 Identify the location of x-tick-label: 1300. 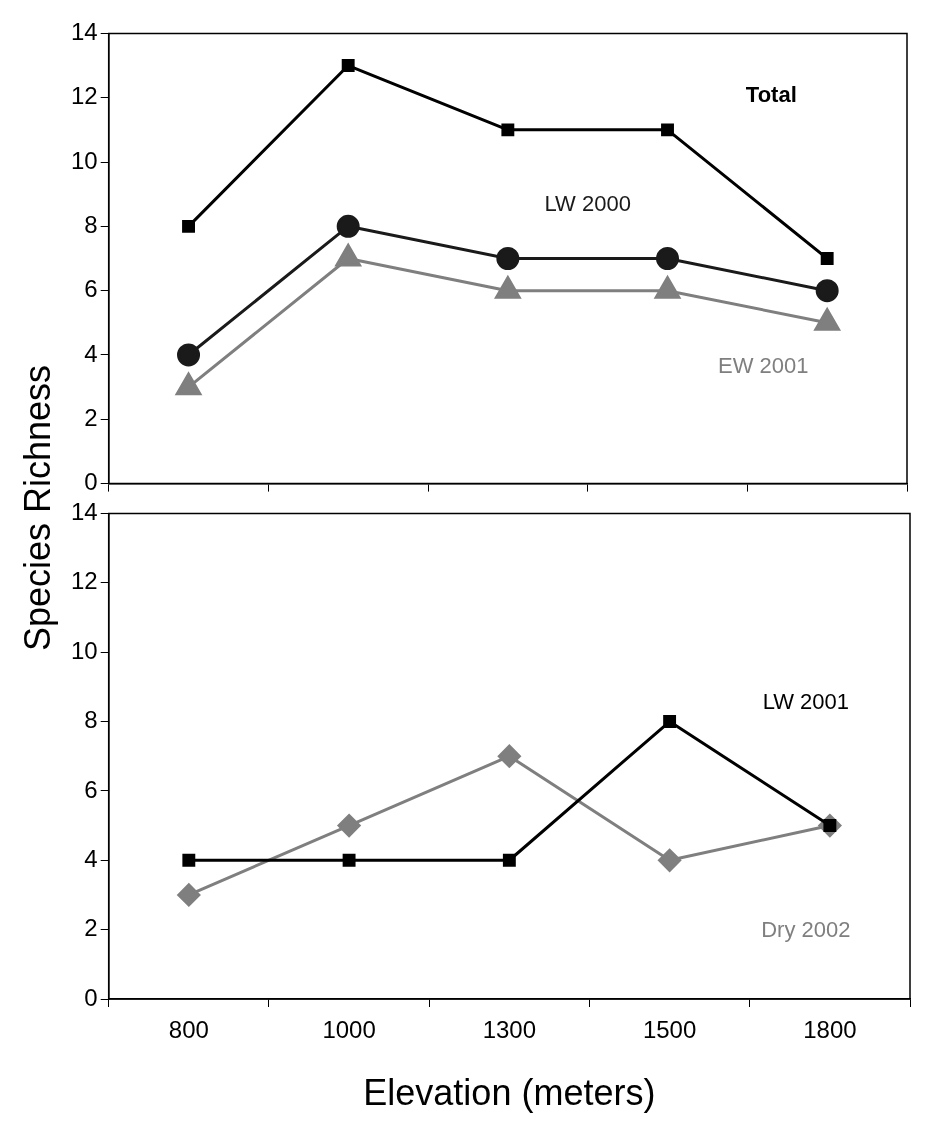
(509, 1030).